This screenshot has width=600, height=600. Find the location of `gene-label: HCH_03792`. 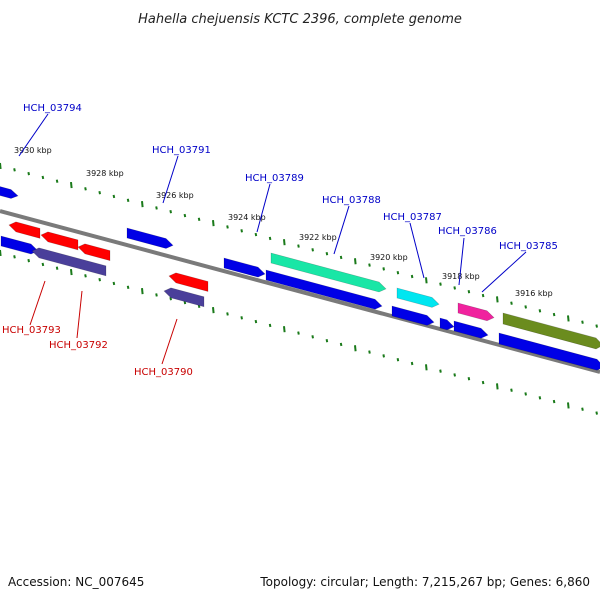

gene-label: HCH_03792 is located at coordinates (78, 345).